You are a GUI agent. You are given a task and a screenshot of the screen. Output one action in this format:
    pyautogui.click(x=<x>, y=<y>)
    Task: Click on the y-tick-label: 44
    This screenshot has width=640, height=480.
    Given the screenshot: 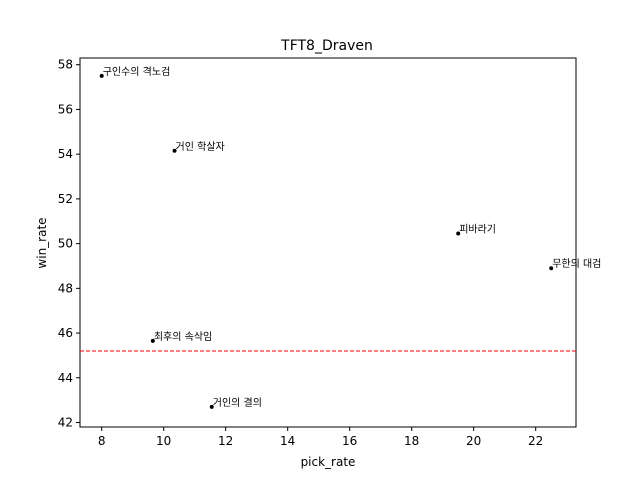 What is the action you would take?
    pyautogui.click(x=65, y=378)
    